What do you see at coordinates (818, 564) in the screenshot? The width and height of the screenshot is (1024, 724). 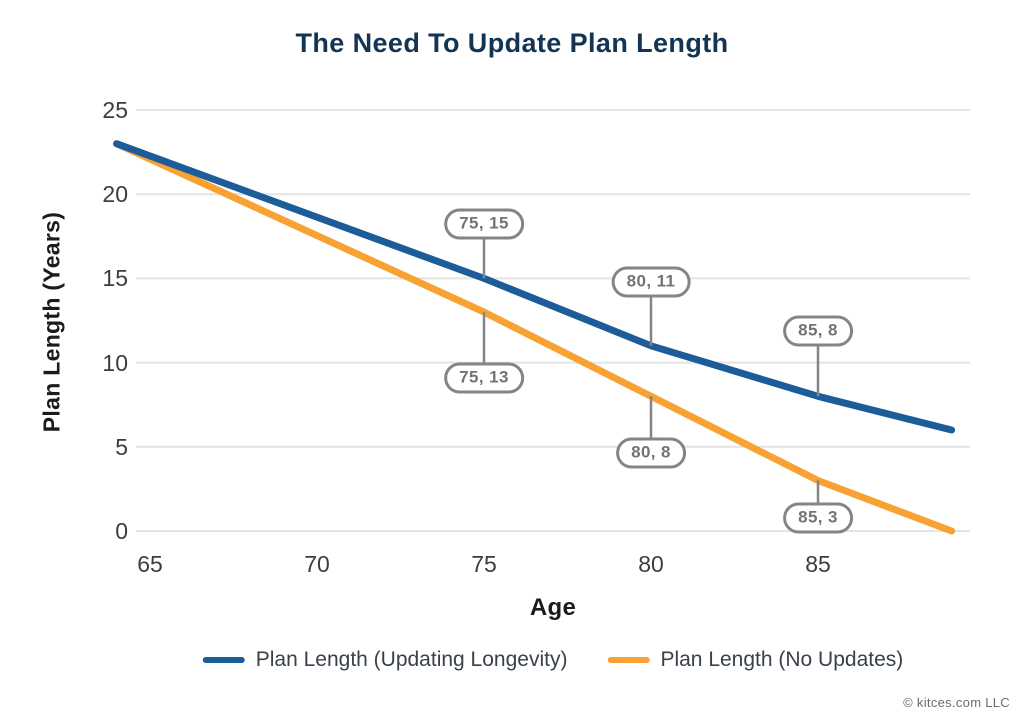 I see `x-tick-label: 85` at bounding box center [818, 564].